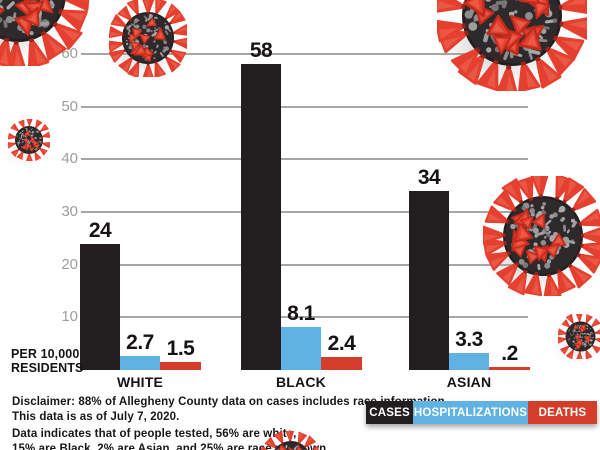  I want to click on bar-hospitalizations-black, so click(301, 348).